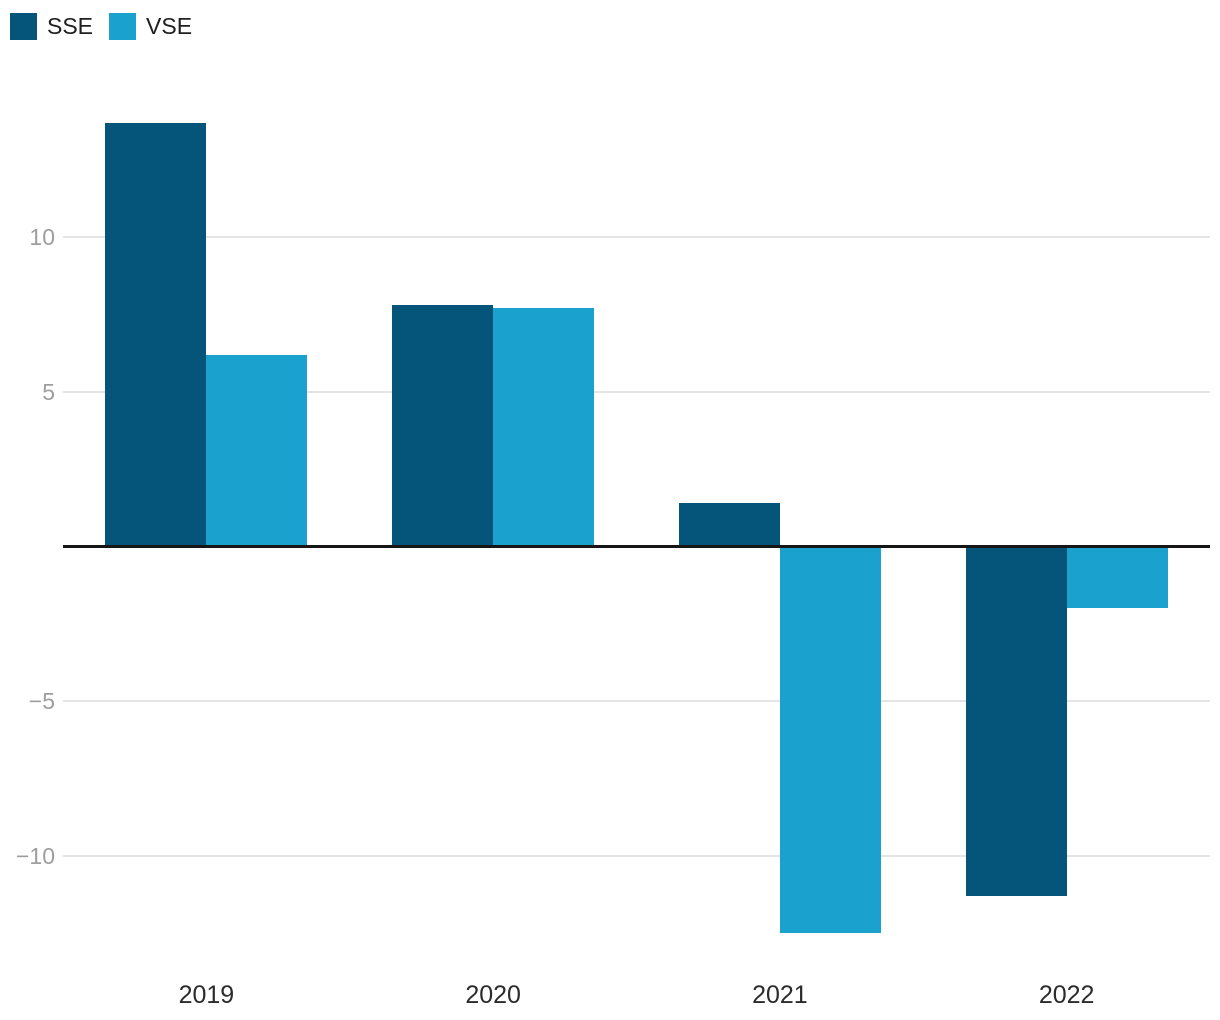  I want to click on bar-sse-2019, so click(156, 334).